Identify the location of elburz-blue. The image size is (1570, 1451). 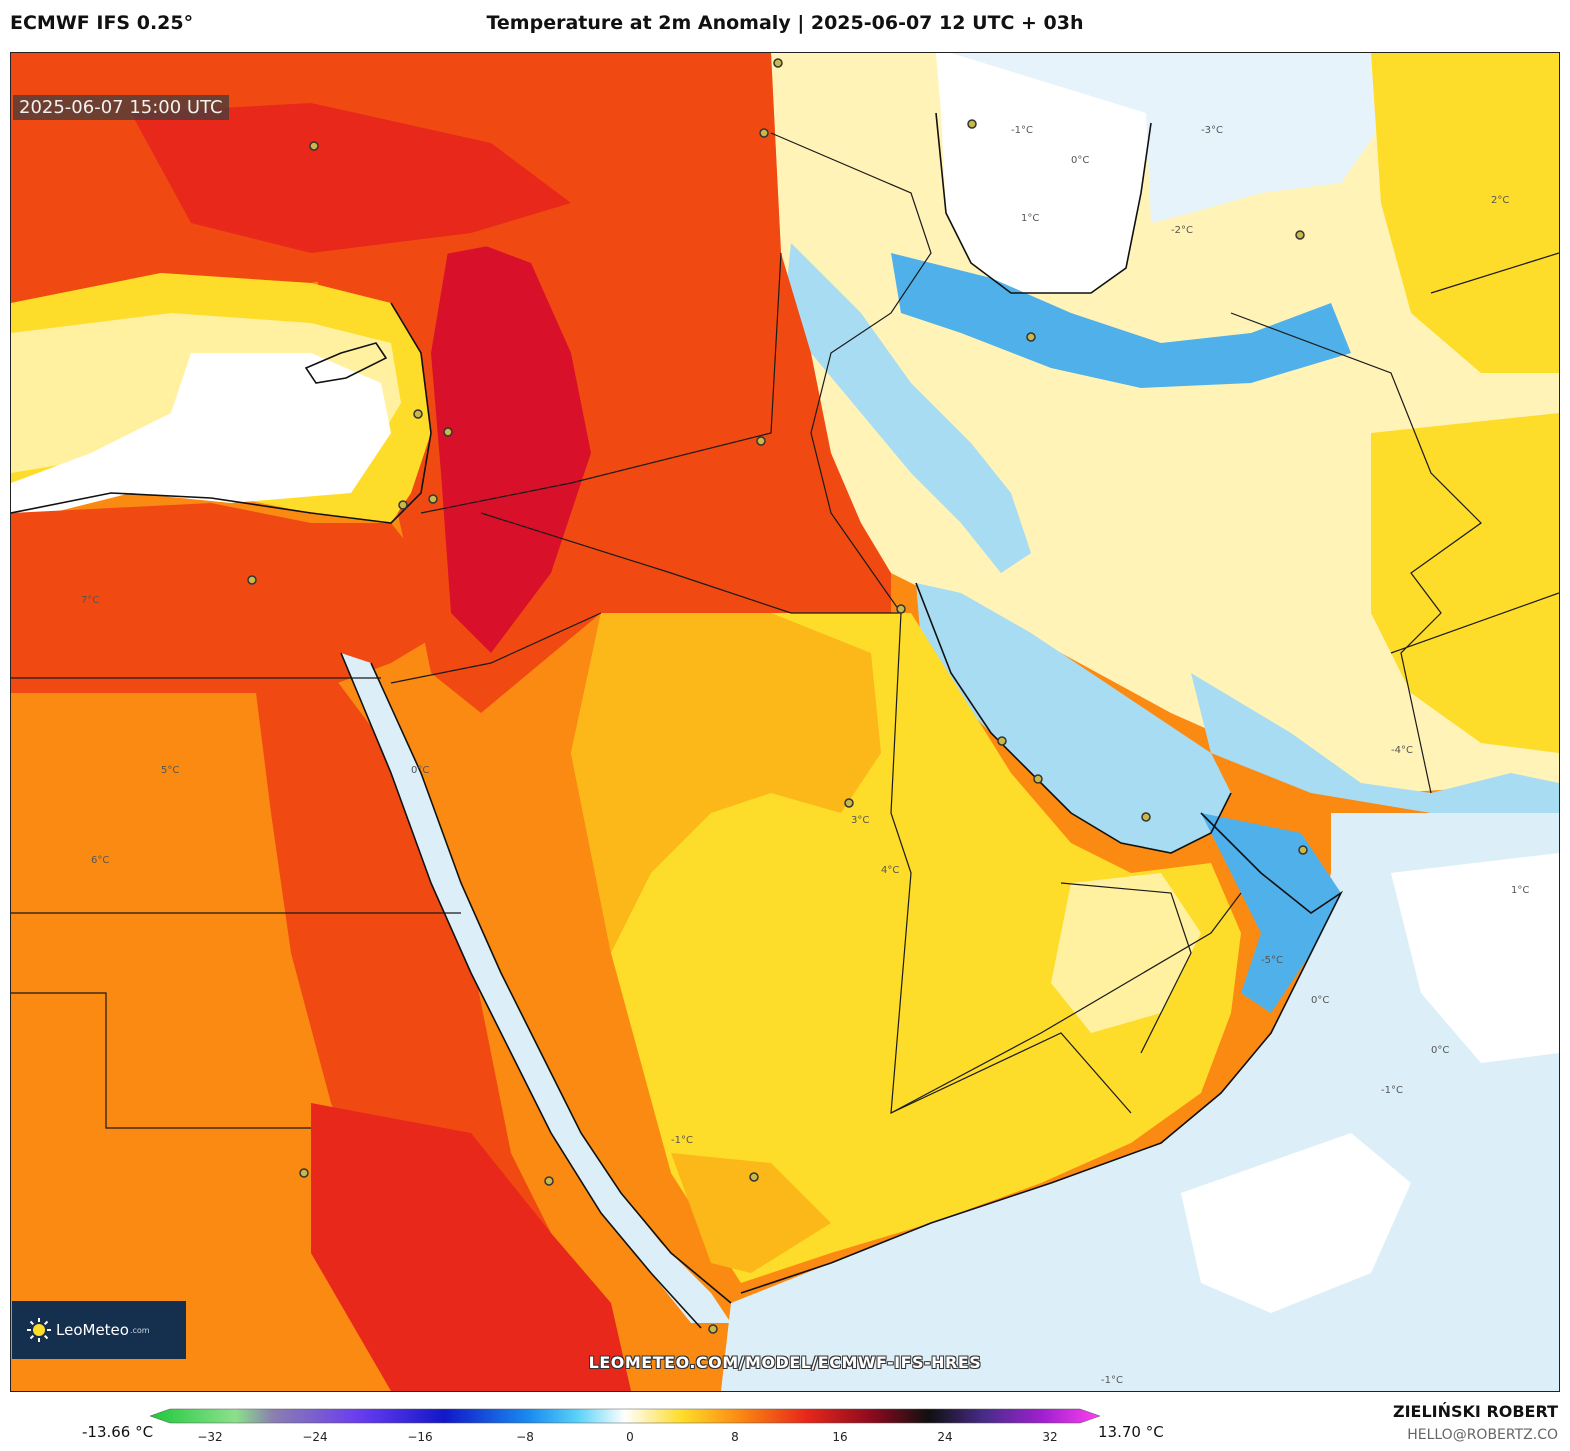
(1121, 320).